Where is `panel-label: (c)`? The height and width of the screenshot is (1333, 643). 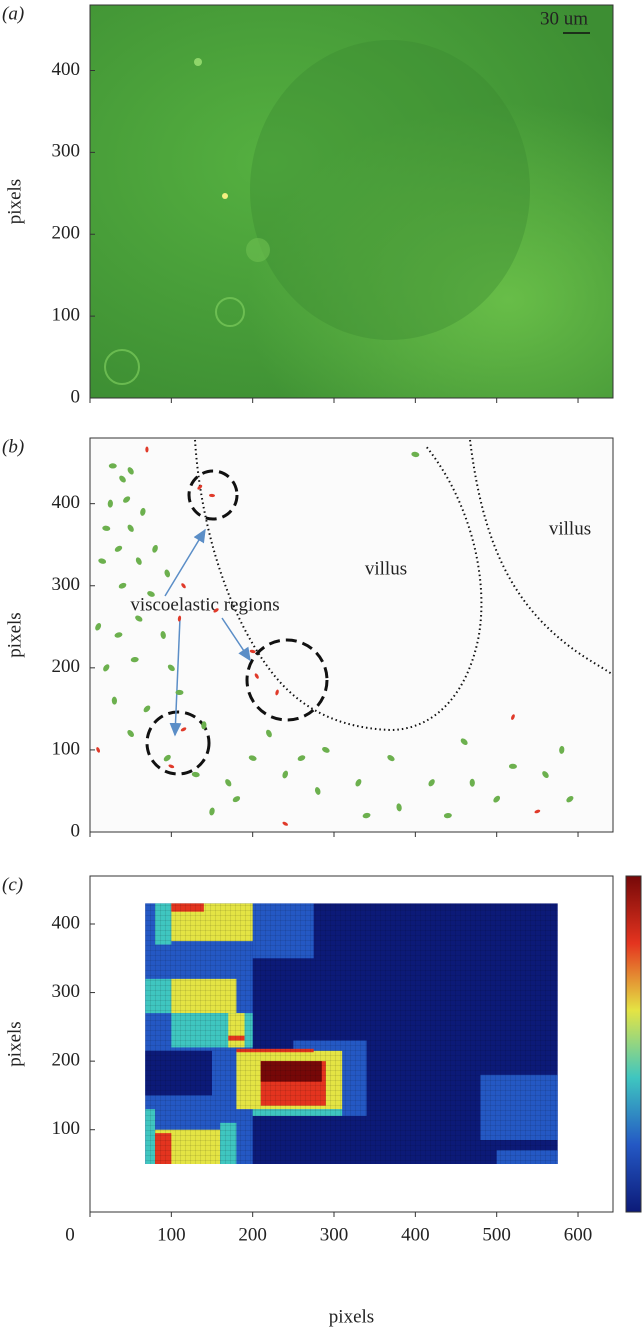
panel-label: (c) is located at coordinates (12, 884).